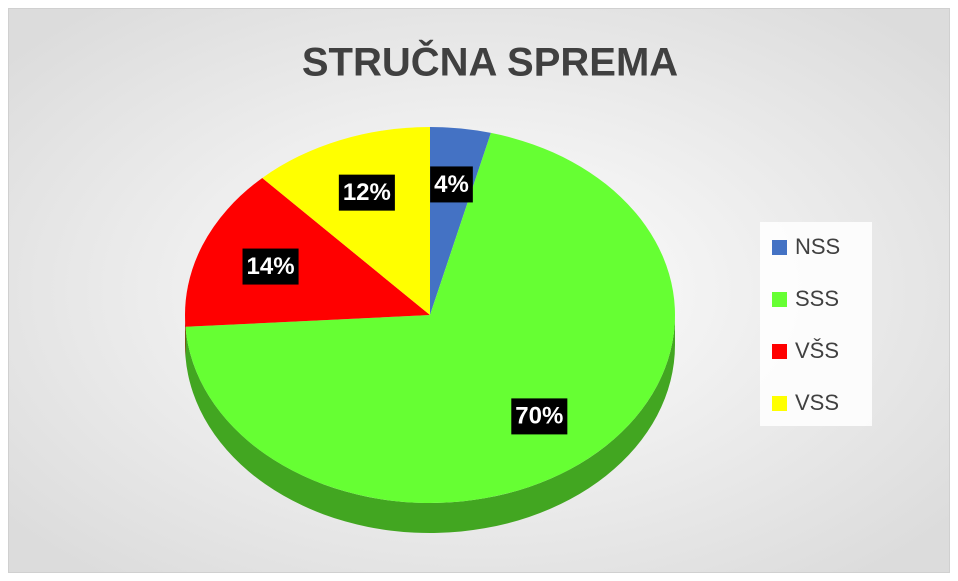 The width and height of the screenshot is (958, 581). I want to click on data-label: 12%, so click(367, 192).